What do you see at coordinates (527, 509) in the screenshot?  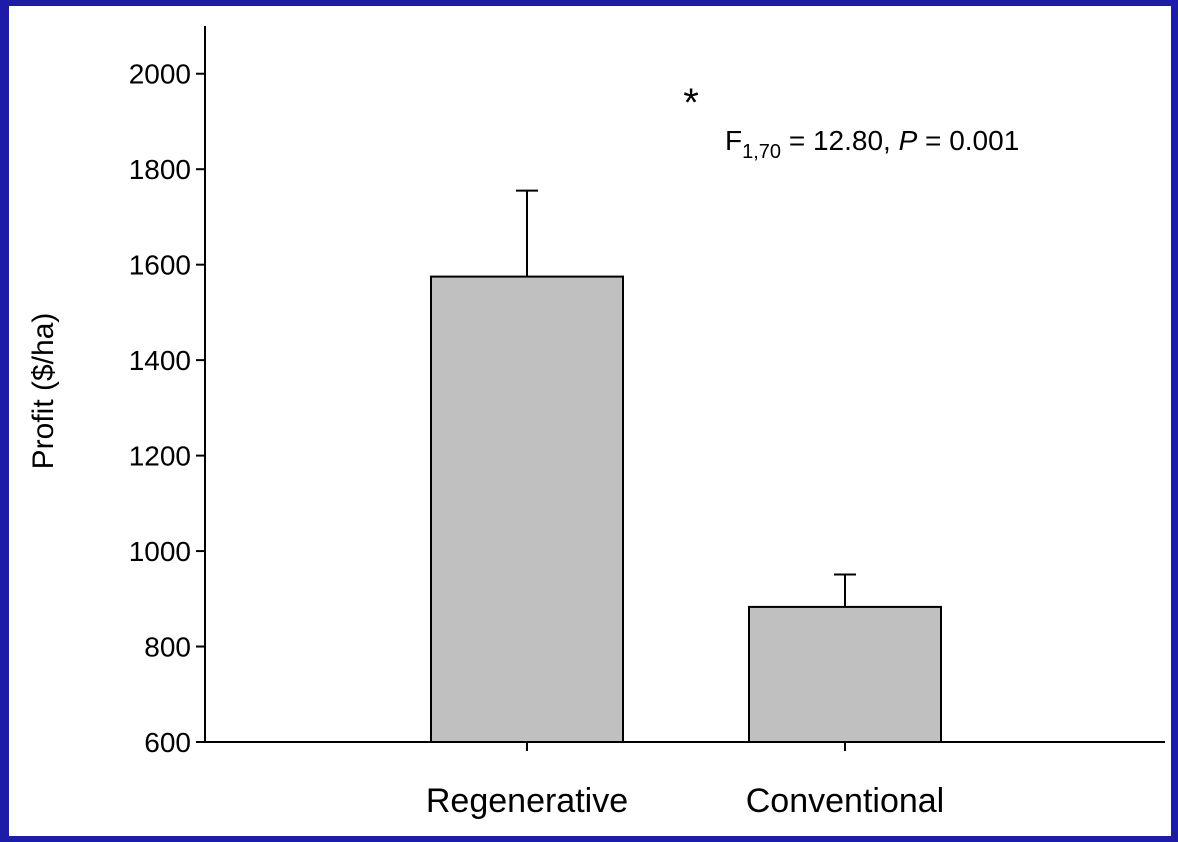 I see `bar-regenerative` at bounding box center [527, 509].